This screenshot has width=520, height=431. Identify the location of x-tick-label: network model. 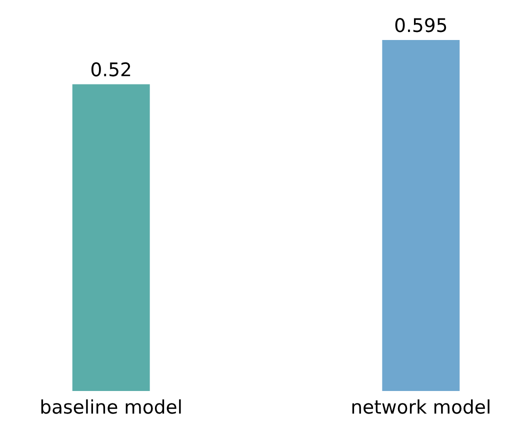
(421, 406).